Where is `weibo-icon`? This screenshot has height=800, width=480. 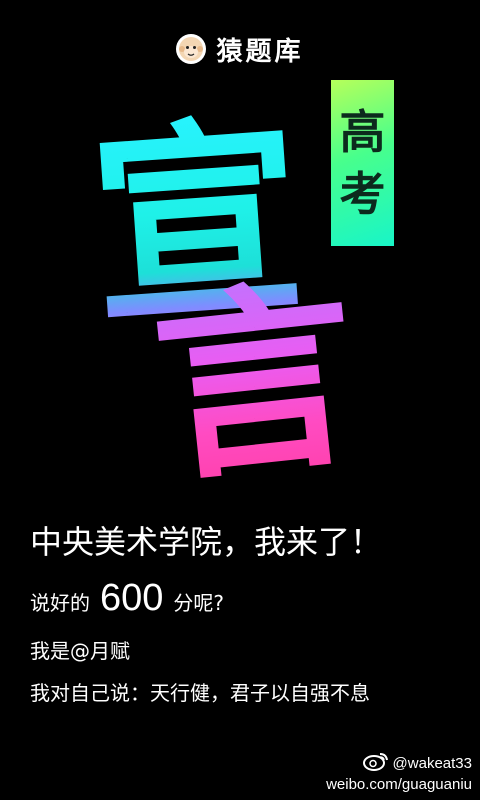 weibo-icon is located at coordinates (375, 763).